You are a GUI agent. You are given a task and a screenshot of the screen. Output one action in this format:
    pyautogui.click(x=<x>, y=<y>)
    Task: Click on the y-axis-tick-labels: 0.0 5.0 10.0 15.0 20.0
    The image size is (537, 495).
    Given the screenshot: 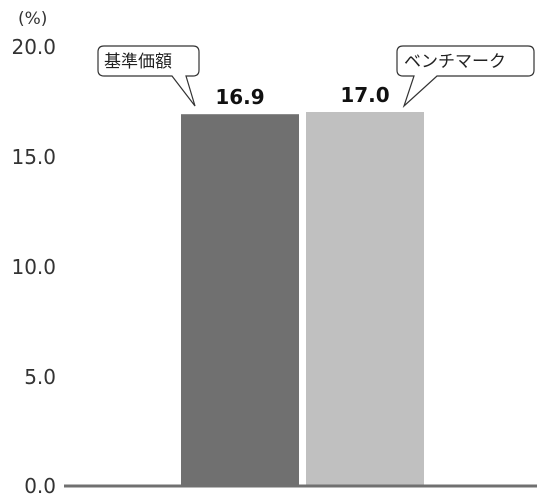 What is the action you would take?
    pyautogui.click(x=33, y=265)
    